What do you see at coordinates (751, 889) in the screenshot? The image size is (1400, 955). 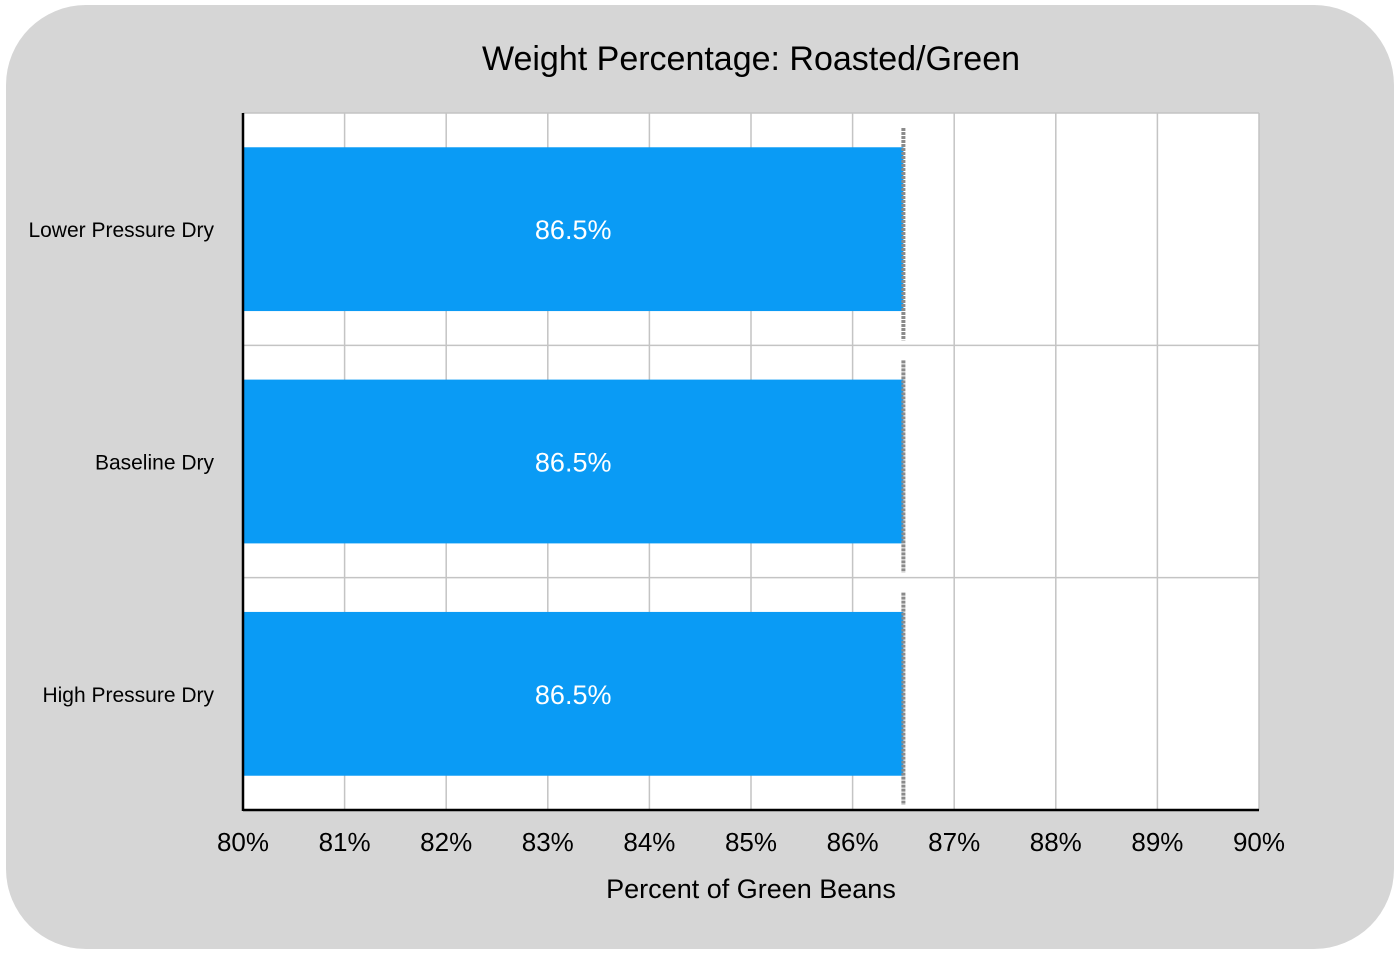 I see `x-axis-title: Percent of Green Beans` at bounding box center [751, 889].